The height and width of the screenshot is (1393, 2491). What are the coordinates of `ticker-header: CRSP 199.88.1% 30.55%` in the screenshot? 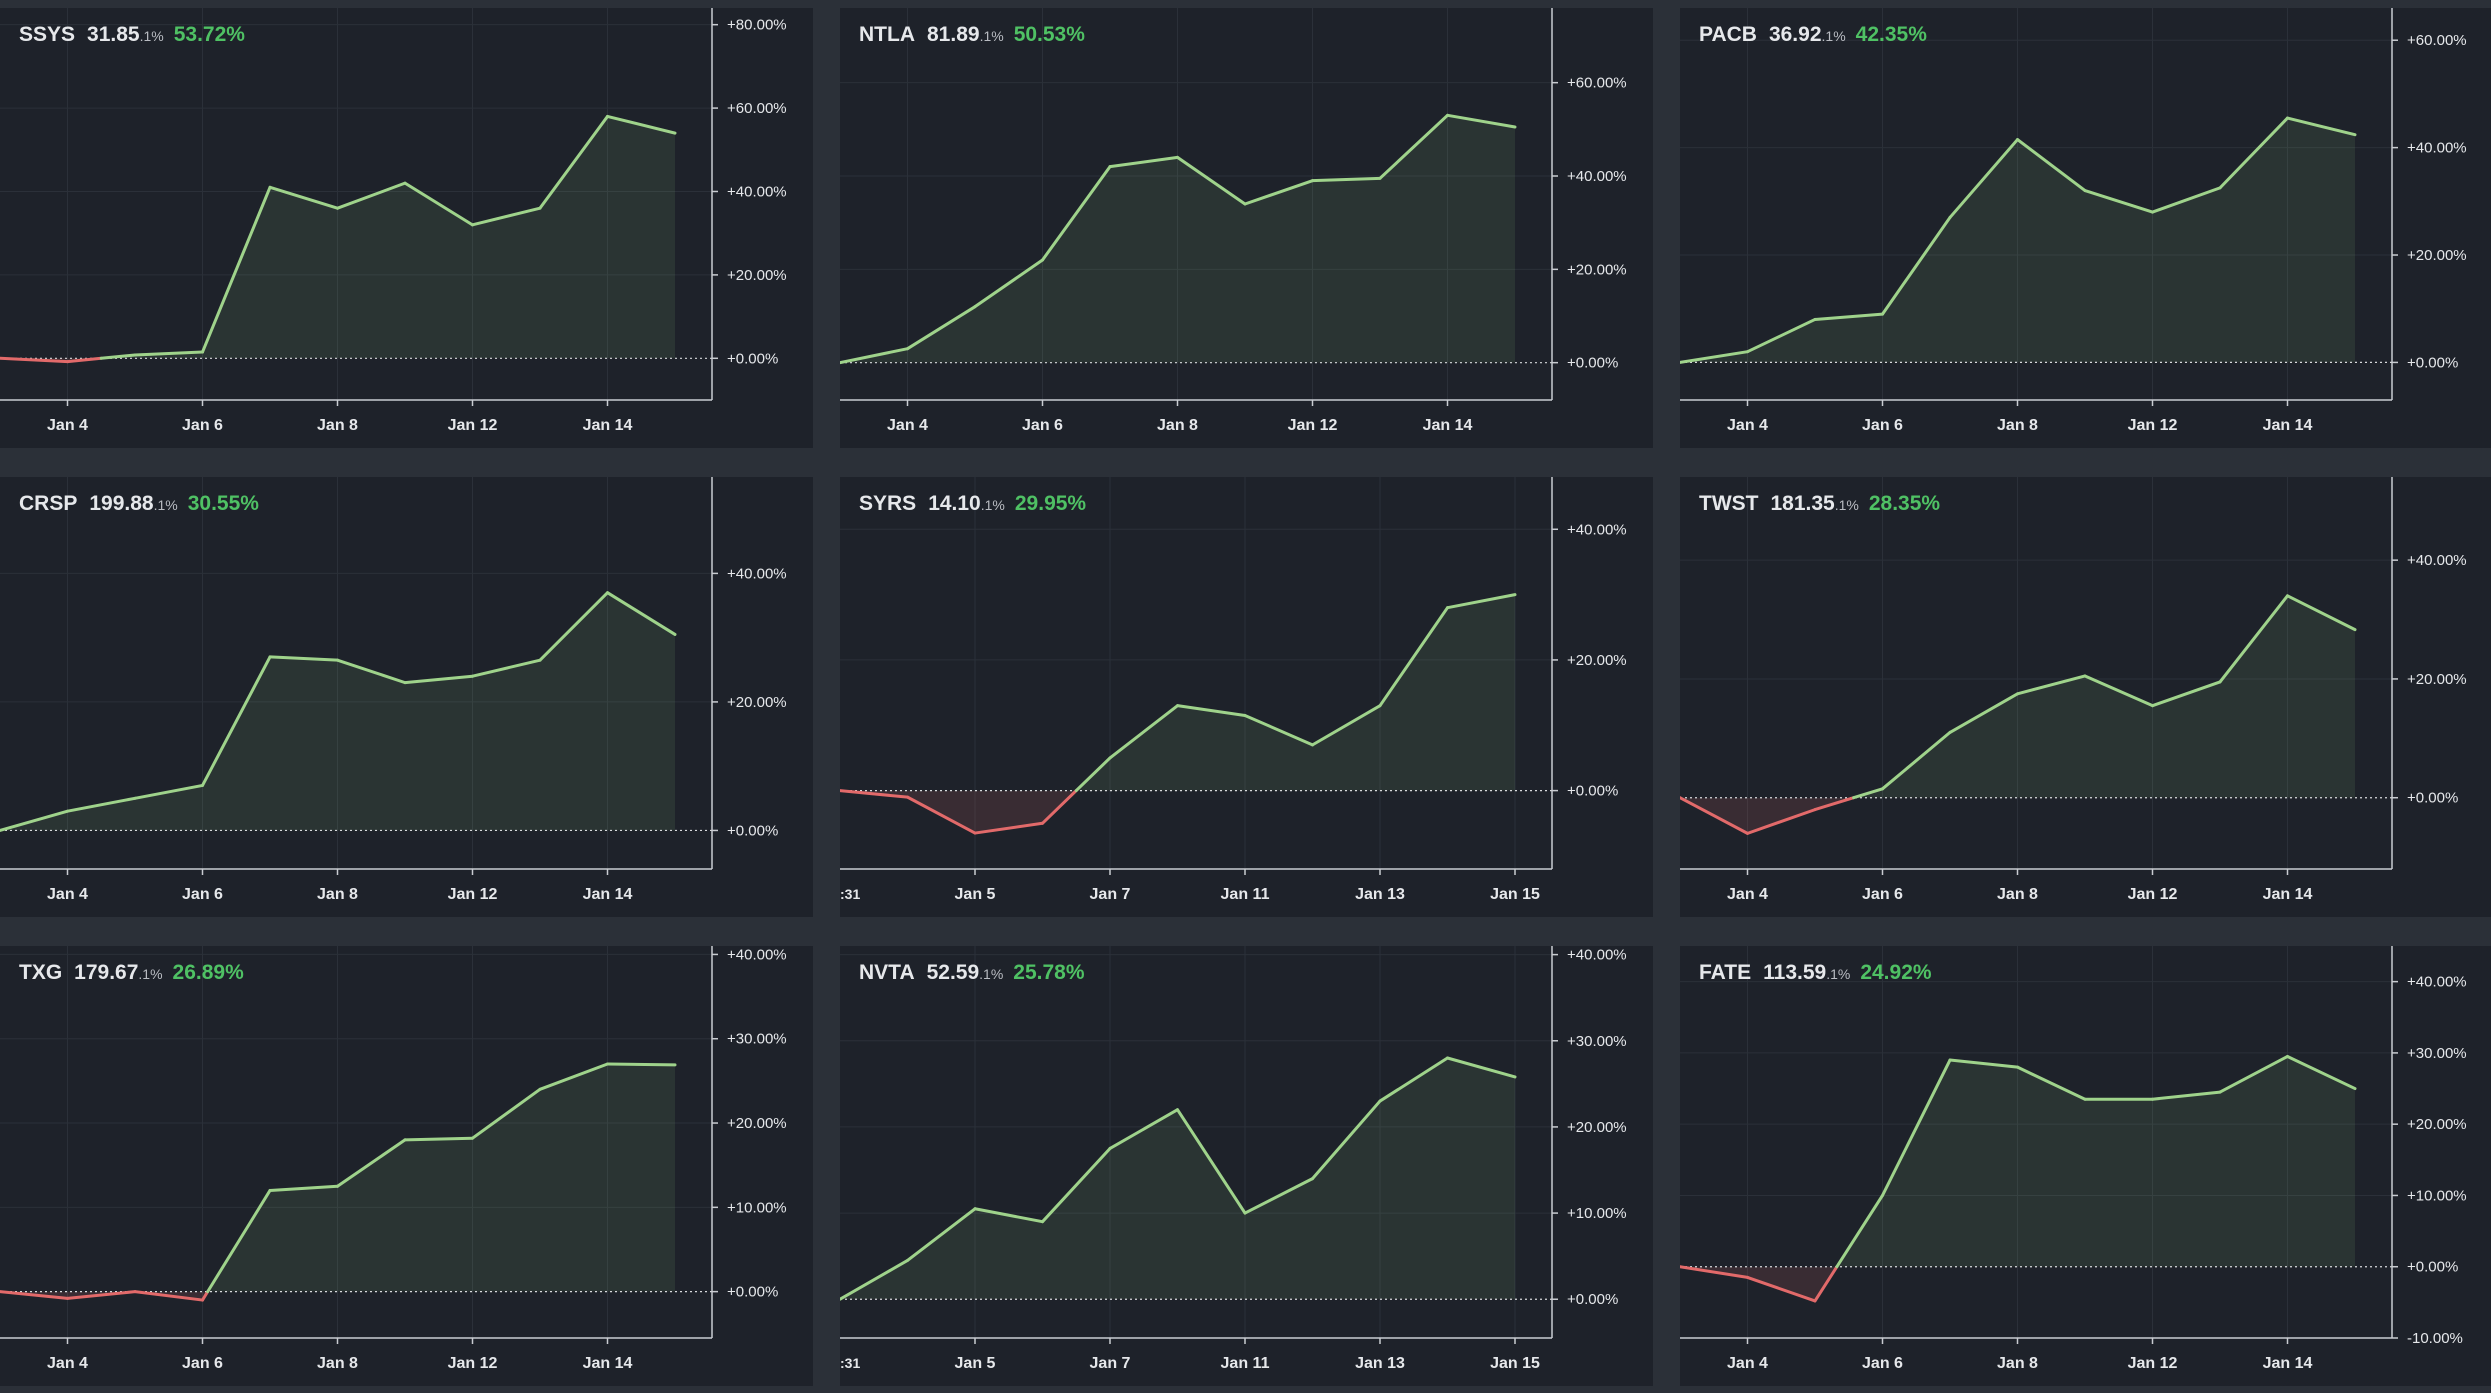 It's located at (139, 504).